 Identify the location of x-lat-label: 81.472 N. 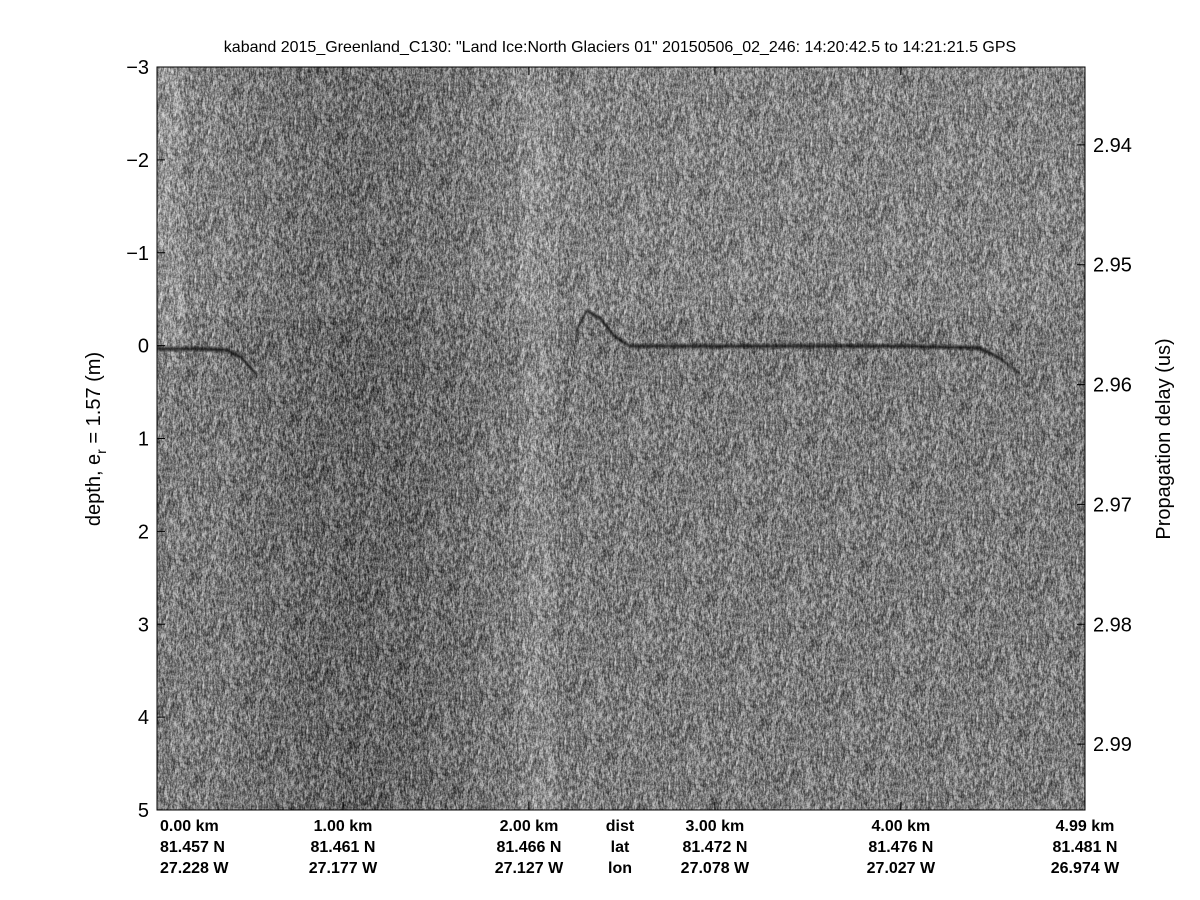
(714, 847).